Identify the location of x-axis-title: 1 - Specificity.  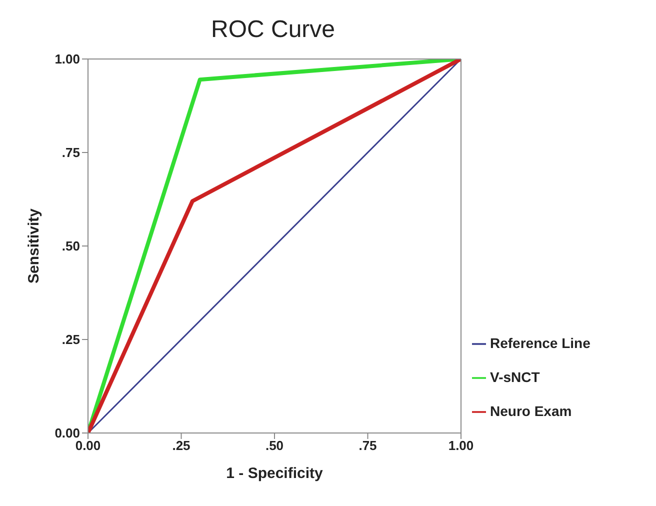
(275, 473).